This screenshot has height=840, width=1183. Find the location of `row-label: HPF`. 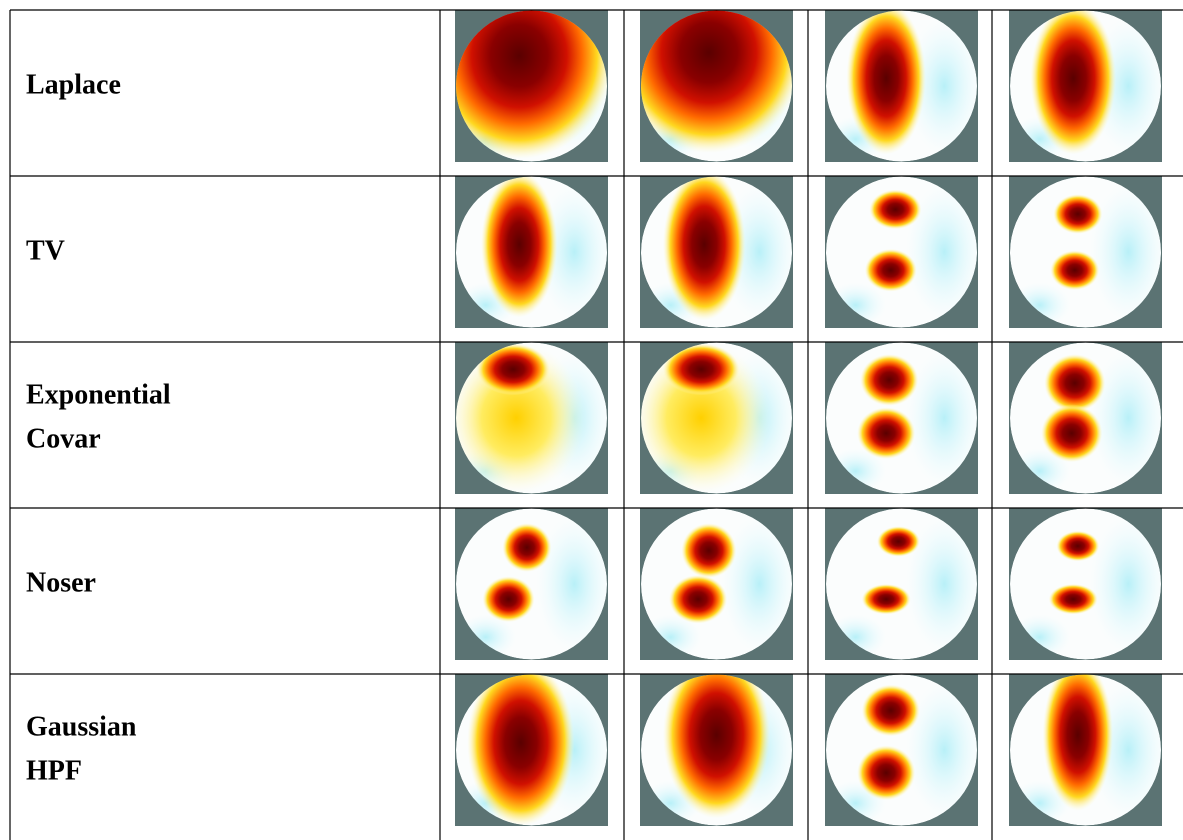

row-label: HPF is located at coordinates (54, 770).